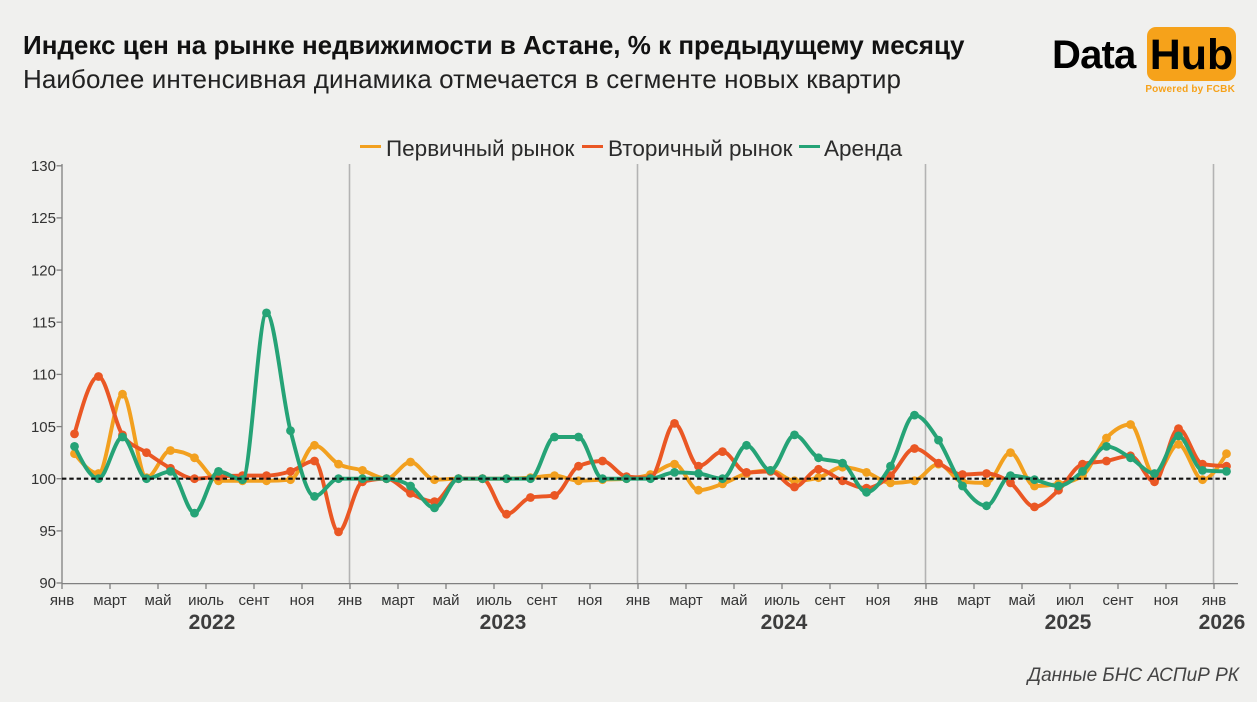 The height and width of the screenshot is (702, 1257). Describe the element at coordinates (1068, 622) in the screenshot. I see `svg-text: 2025` at that location.